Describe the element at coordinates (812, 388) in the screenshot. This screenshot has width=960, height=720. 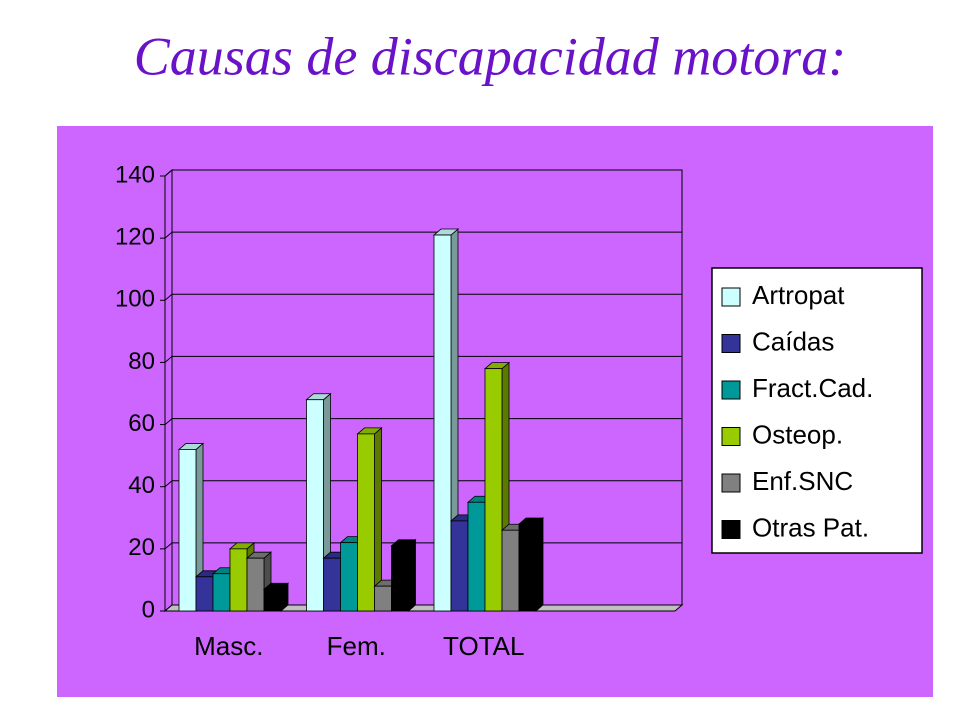
I see `legend-label: Fract.Cad.` at that location.